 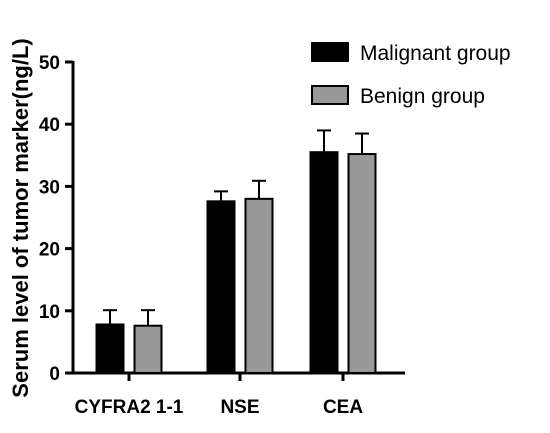 What do you see at coordinates (343, 407) in the screenshot?
I see `x-tick-label: CEA` at bounding box center [343, 407].